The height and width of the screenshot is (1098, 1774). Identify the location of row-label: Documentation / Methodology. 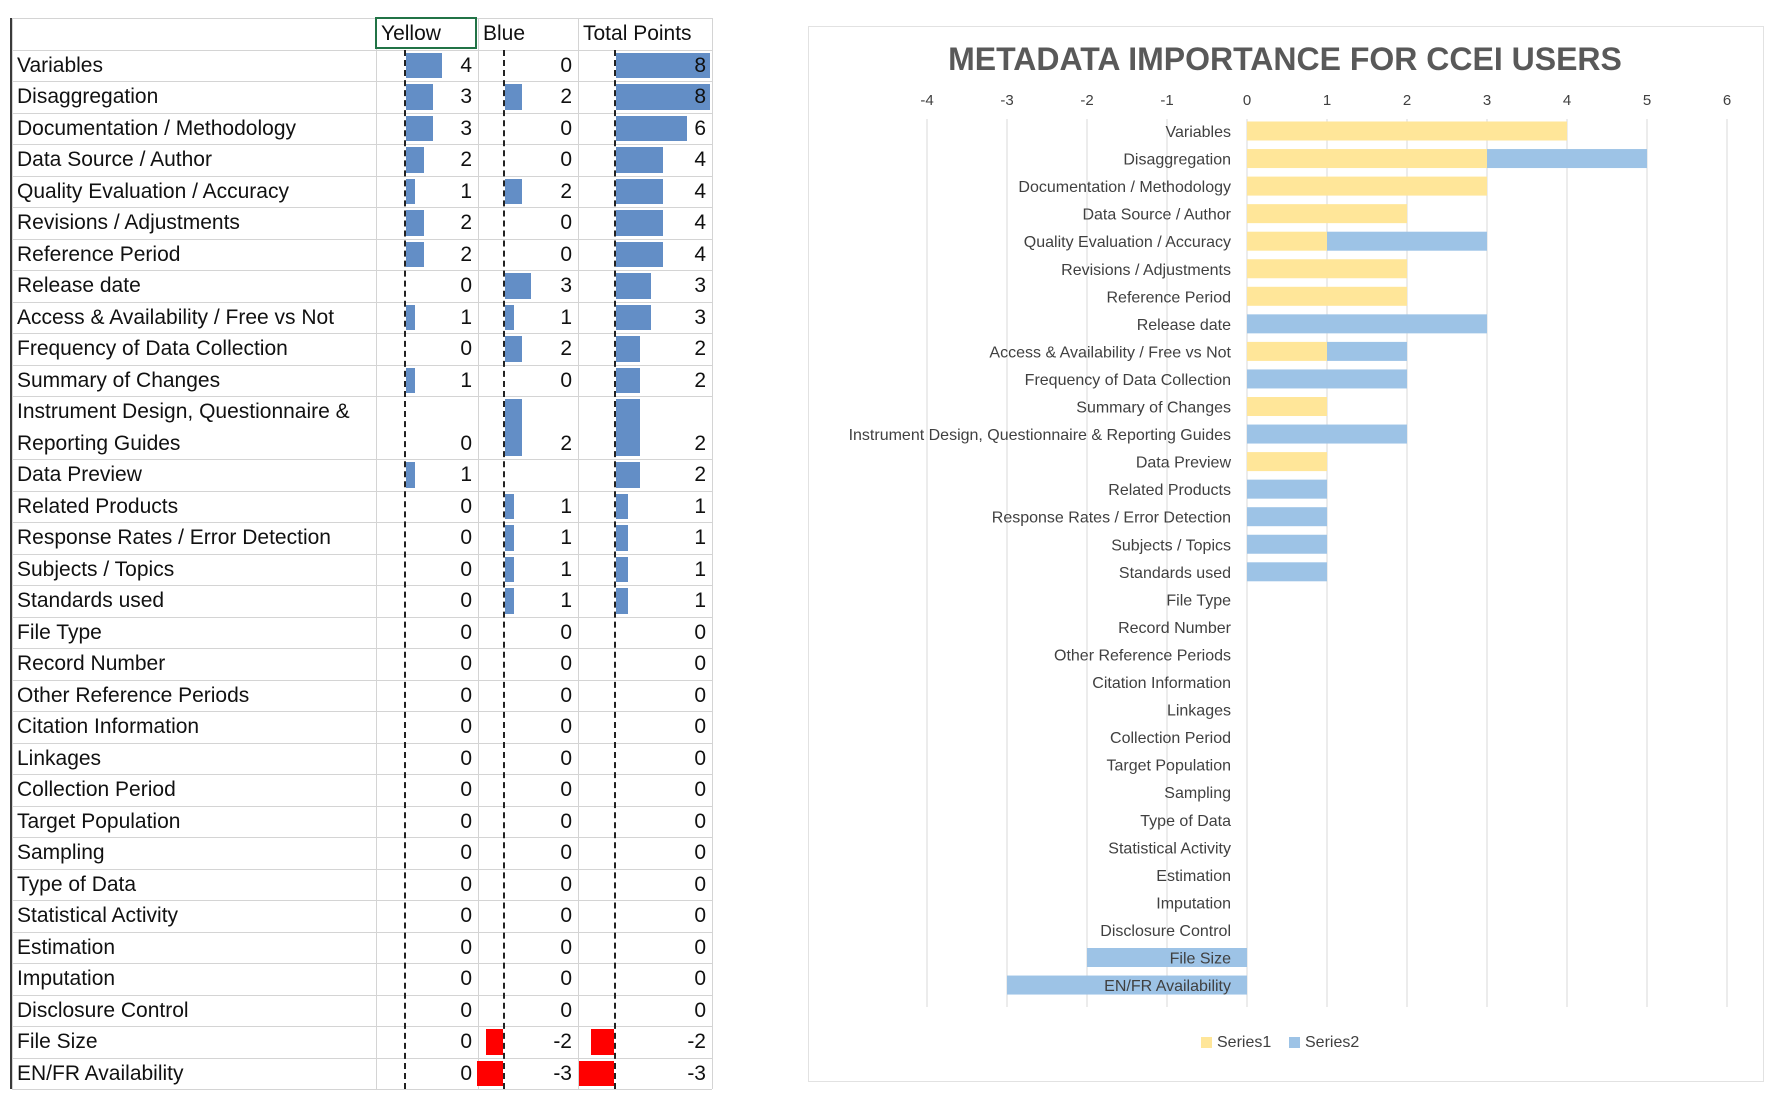
(156, 128).